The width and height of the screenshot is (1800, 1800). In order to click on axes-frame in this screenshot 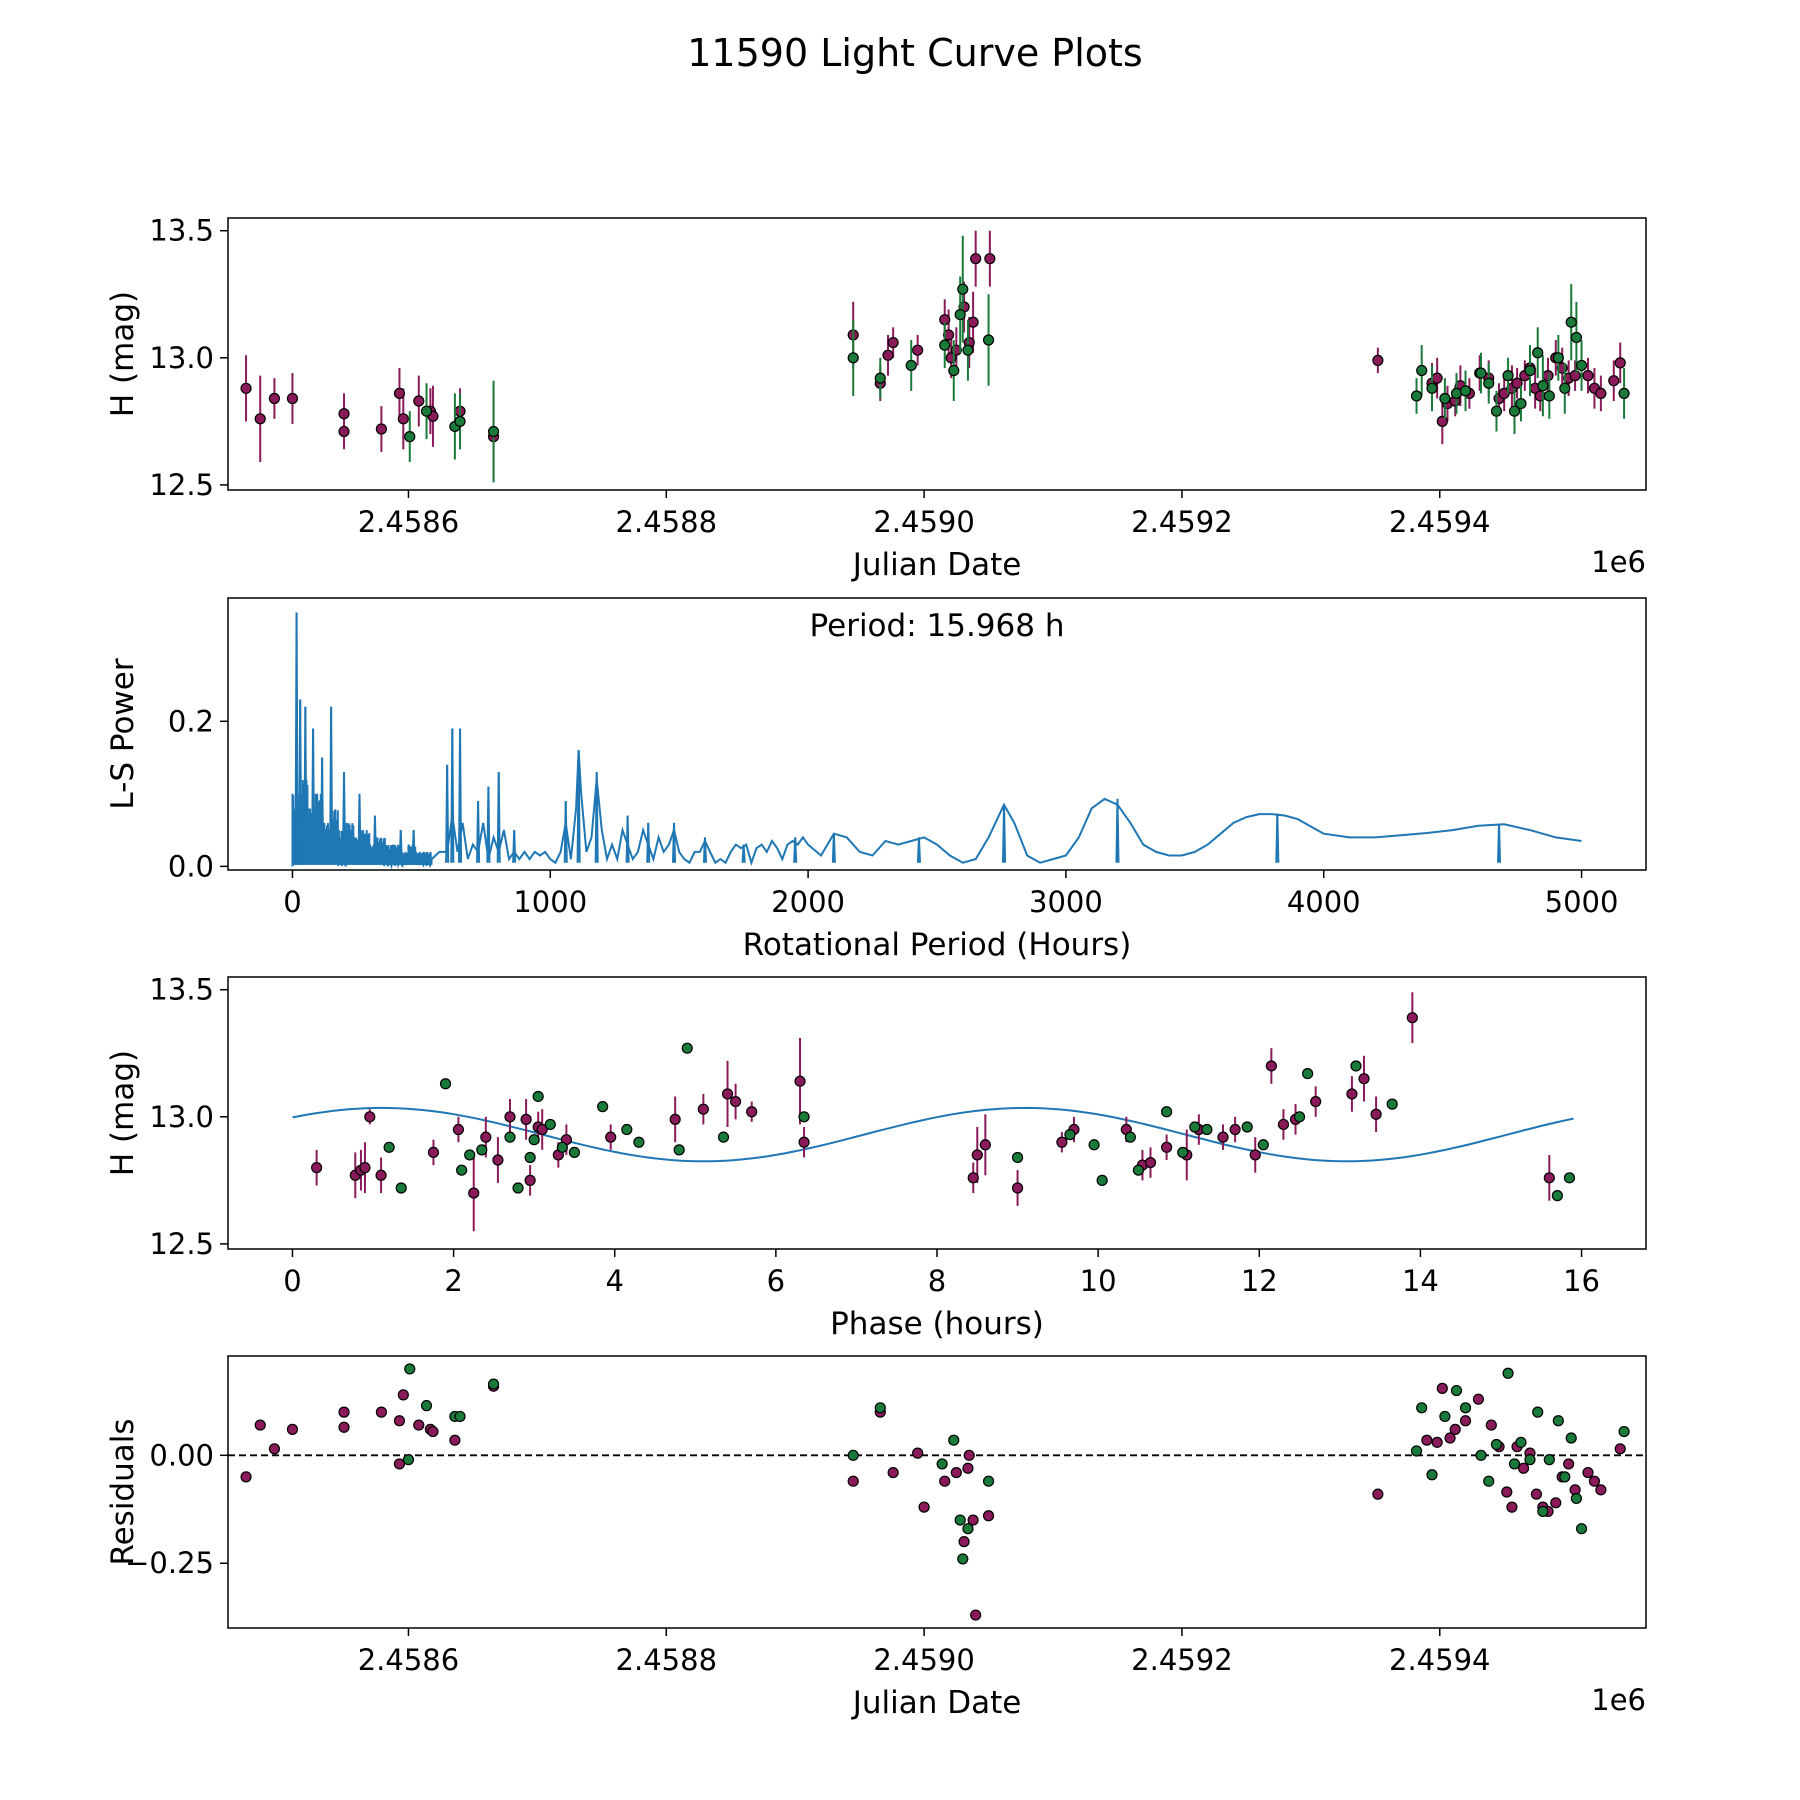, I will do `click(937, 354)`.